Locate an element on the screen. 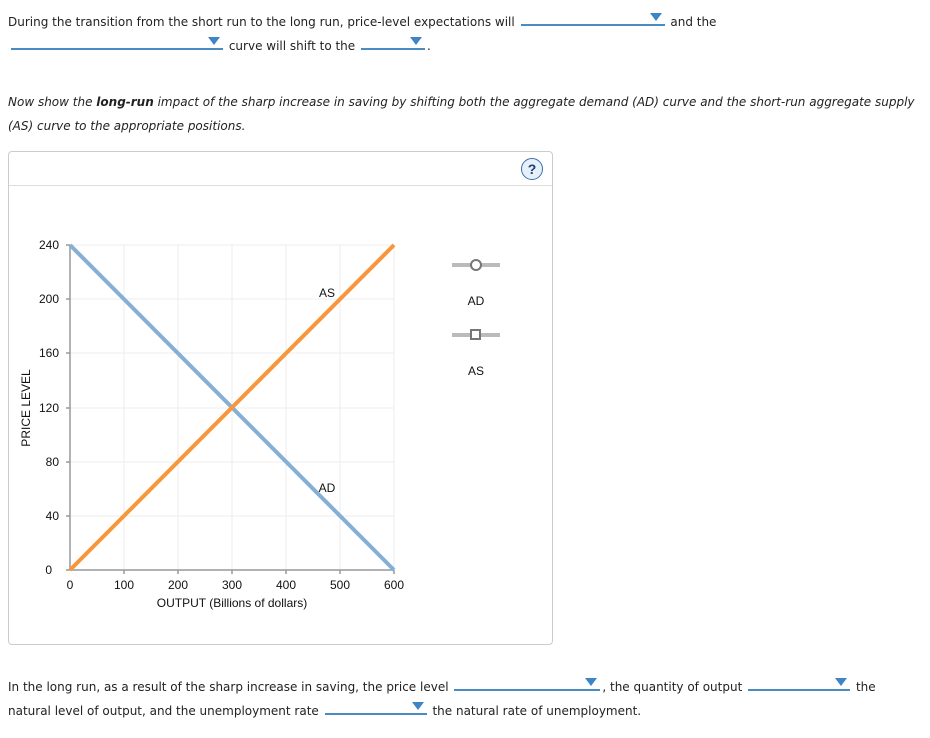 The height and width of the screenshot is (738, 930). expectations-dropdown is located at coordinates (592, 18).